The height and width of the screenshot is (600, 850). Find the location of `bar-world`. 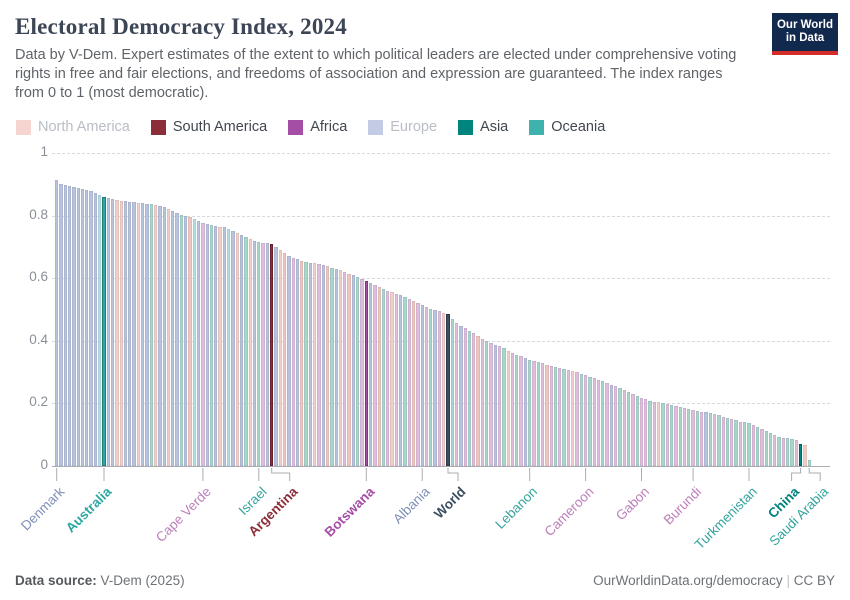

bar-world is located at coordinates (448, 390).